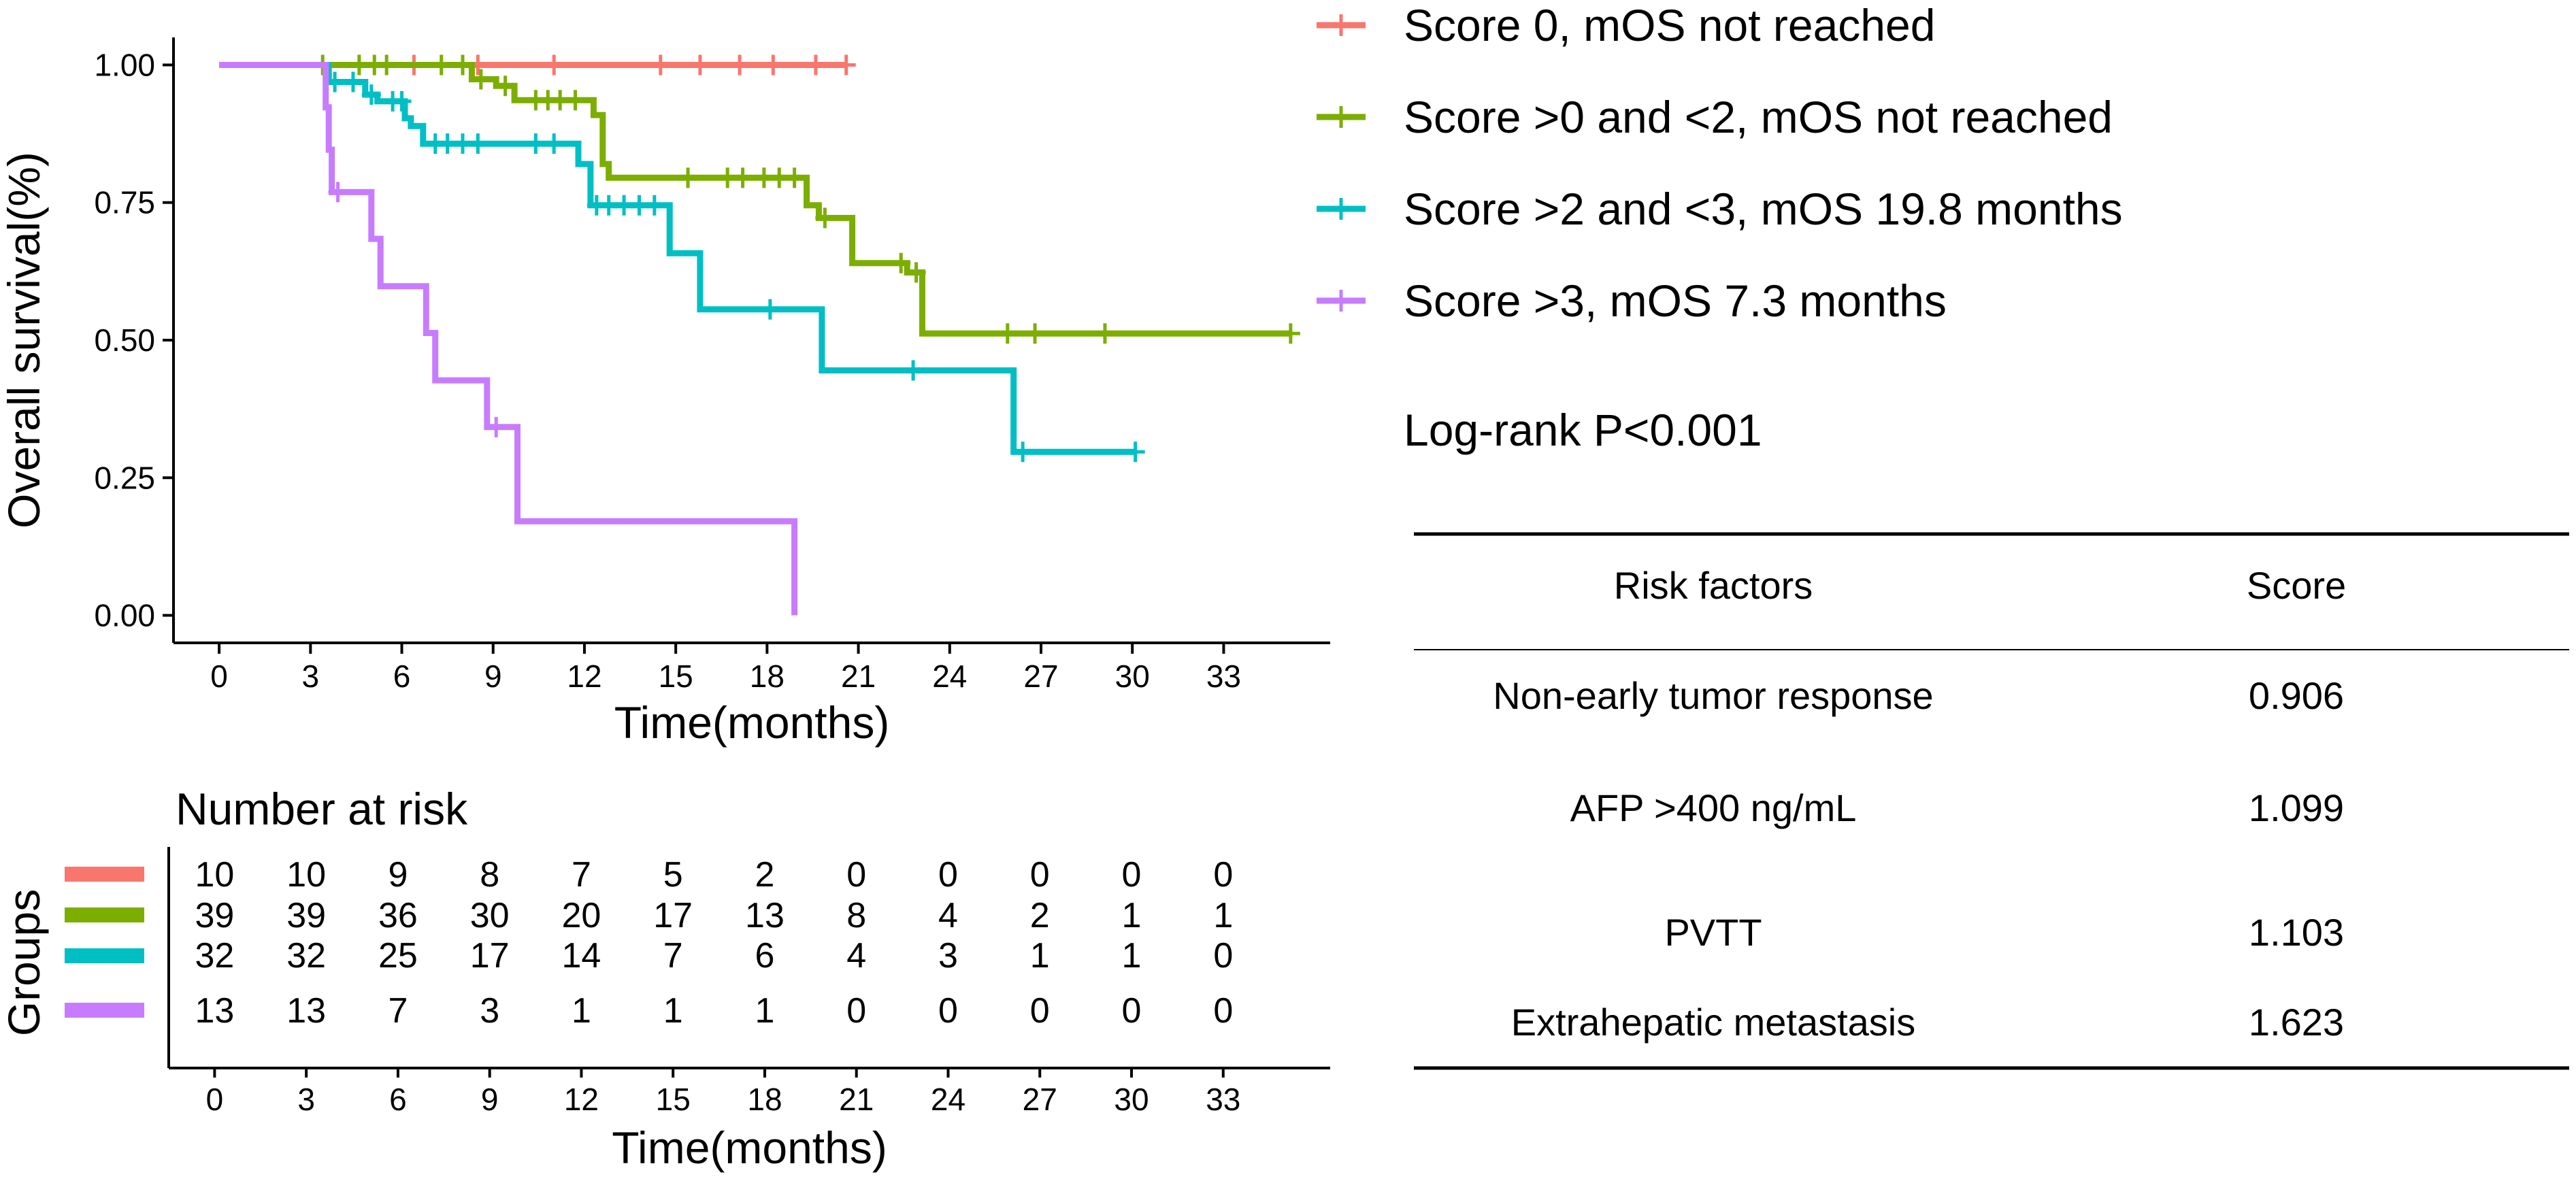  I want to click on x-tick-label: 27, so click(1040, 676).